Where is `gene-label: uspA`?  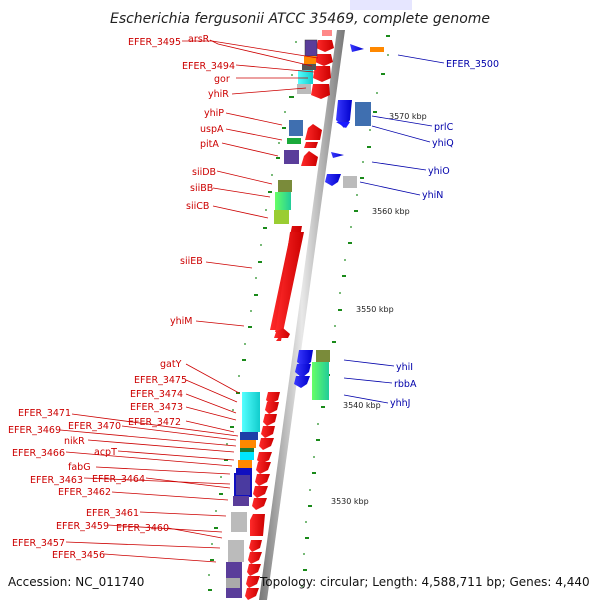 gene-label: uspA is located at coordinates (212, 129).